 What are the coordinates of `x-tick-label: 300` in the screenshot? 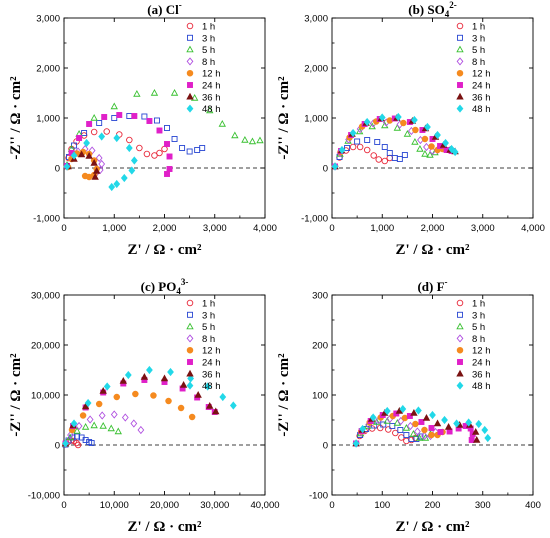 It's located at (483, 505).